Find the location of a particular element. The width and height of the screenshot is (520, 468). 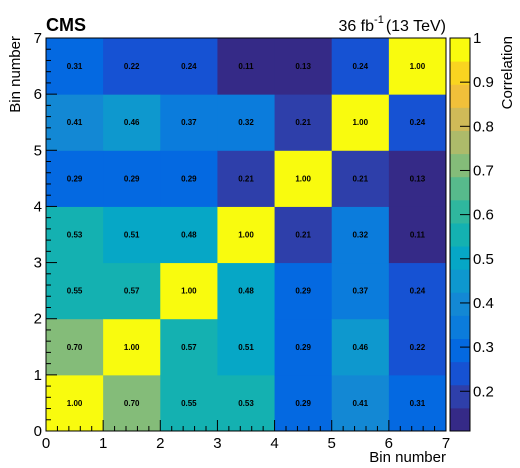

y-tick-label: 3 is located at coordinates (38, 263).